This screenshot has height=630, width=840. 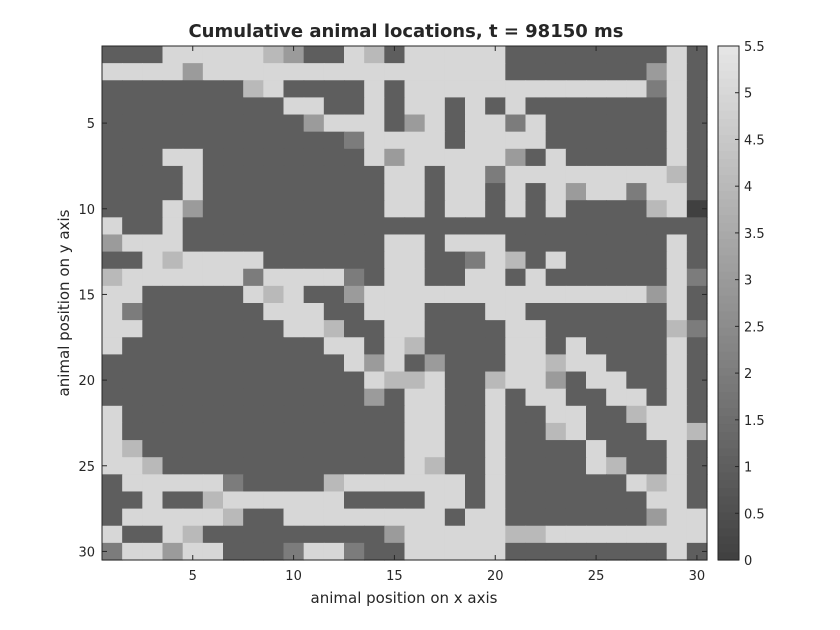 I want to click on x-tick-label: 30, so click(x=697, y=576).